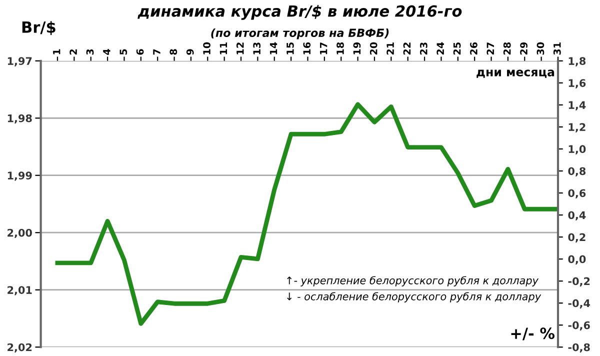 Image resolution: width=600 pixels, height=356 pixels. Describe the element at coordinates (557, 48) in the screenshot. I see `x-tick-label: 31` at that location.